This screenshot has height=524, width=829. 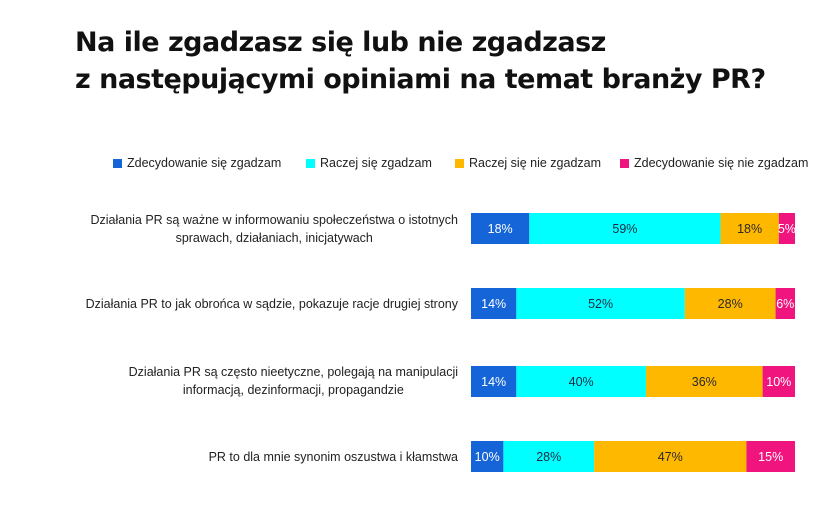 I want to click on data-label: 15%, so click(x=770, y=457).